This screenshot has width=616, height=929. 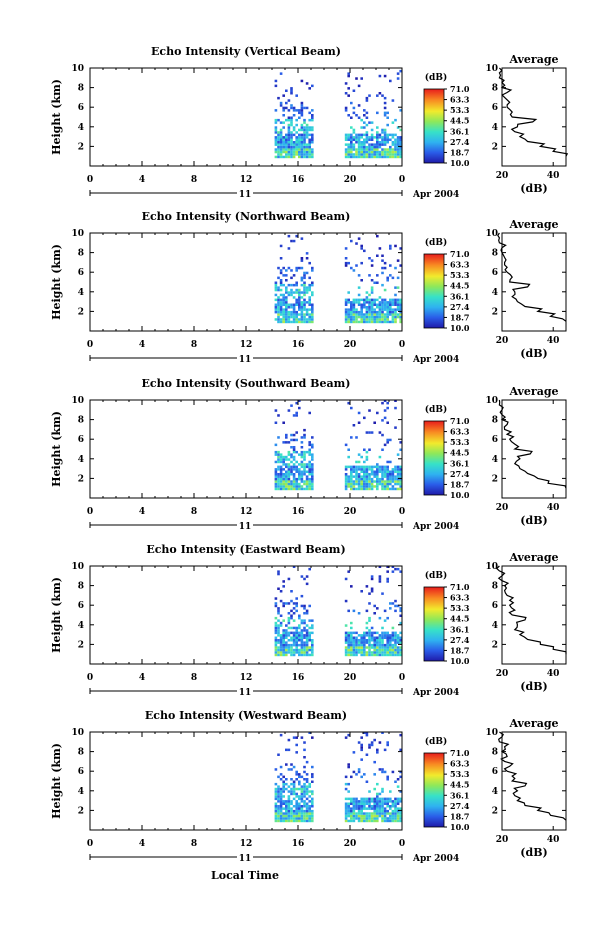 What do you see at coordinates (298, 678) in the screenshot?
I see `x-tick-label: 16` at bounding box center [298, 678].